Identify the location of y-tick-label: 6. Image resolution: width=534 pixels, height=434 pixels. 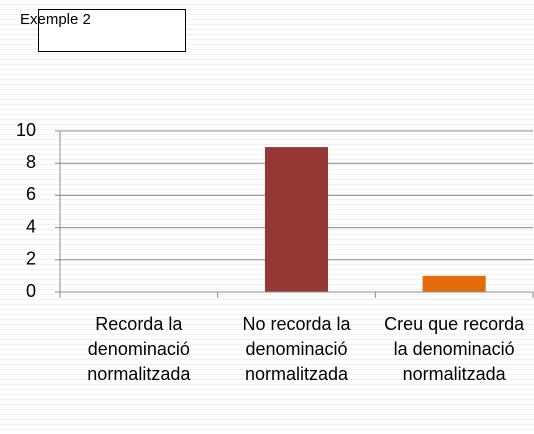
(31, 194).